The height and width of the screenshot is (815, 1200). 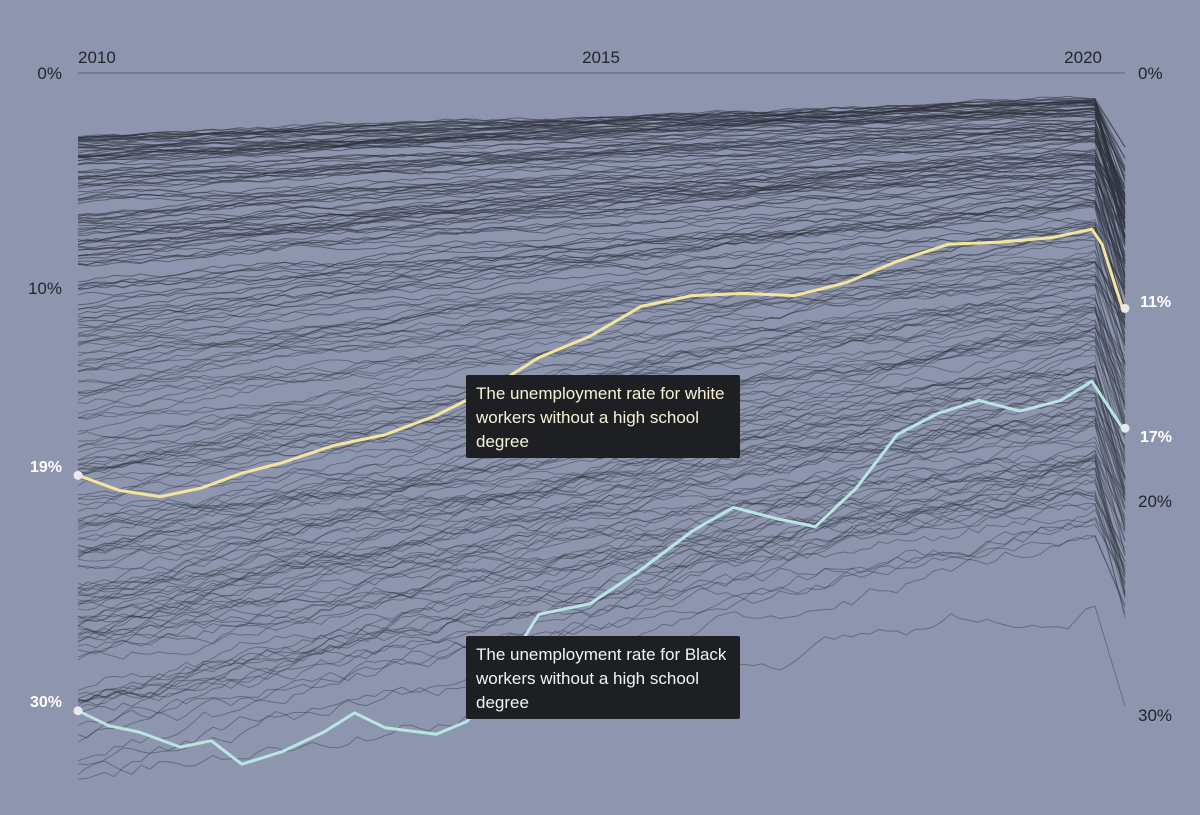 What do you see at coordinates (601, 57) in the screenshot?
I see `x-tick-label: 2015` at bounding box center [601, 57].